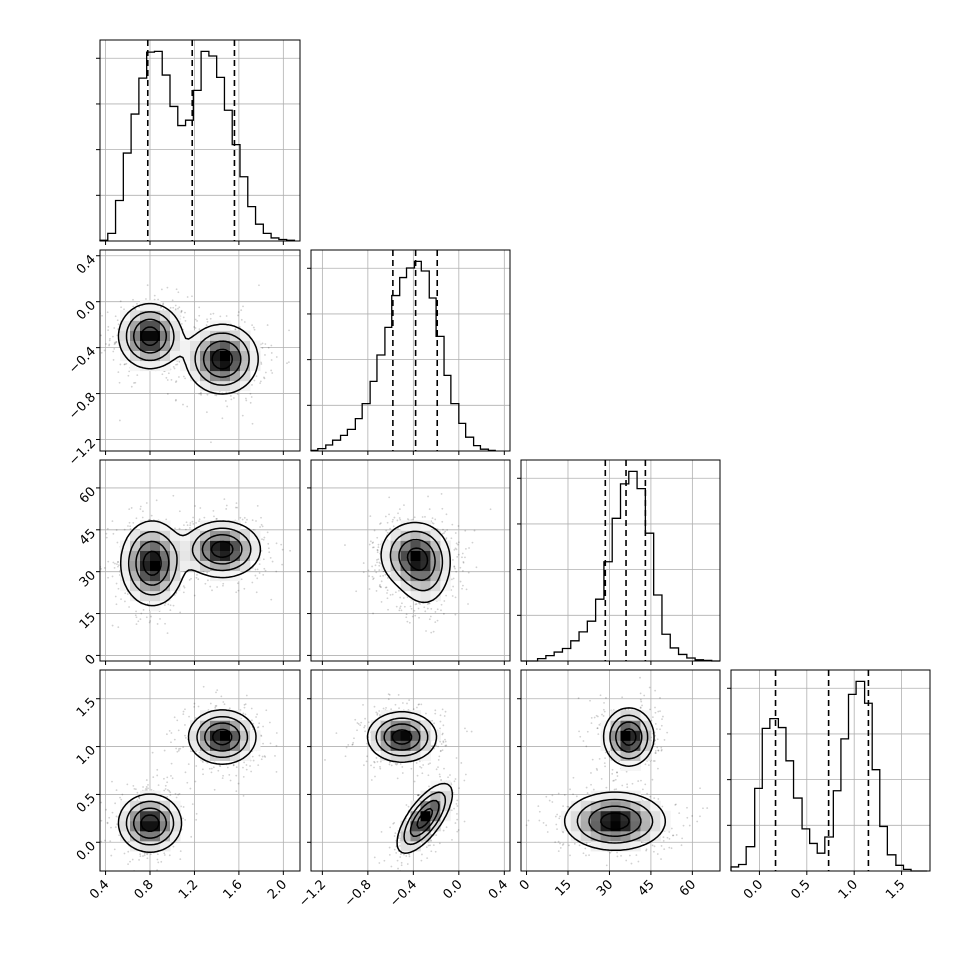 This screenshot has width=970, height=970. I want to click on panel-frame, so click(200, 350).